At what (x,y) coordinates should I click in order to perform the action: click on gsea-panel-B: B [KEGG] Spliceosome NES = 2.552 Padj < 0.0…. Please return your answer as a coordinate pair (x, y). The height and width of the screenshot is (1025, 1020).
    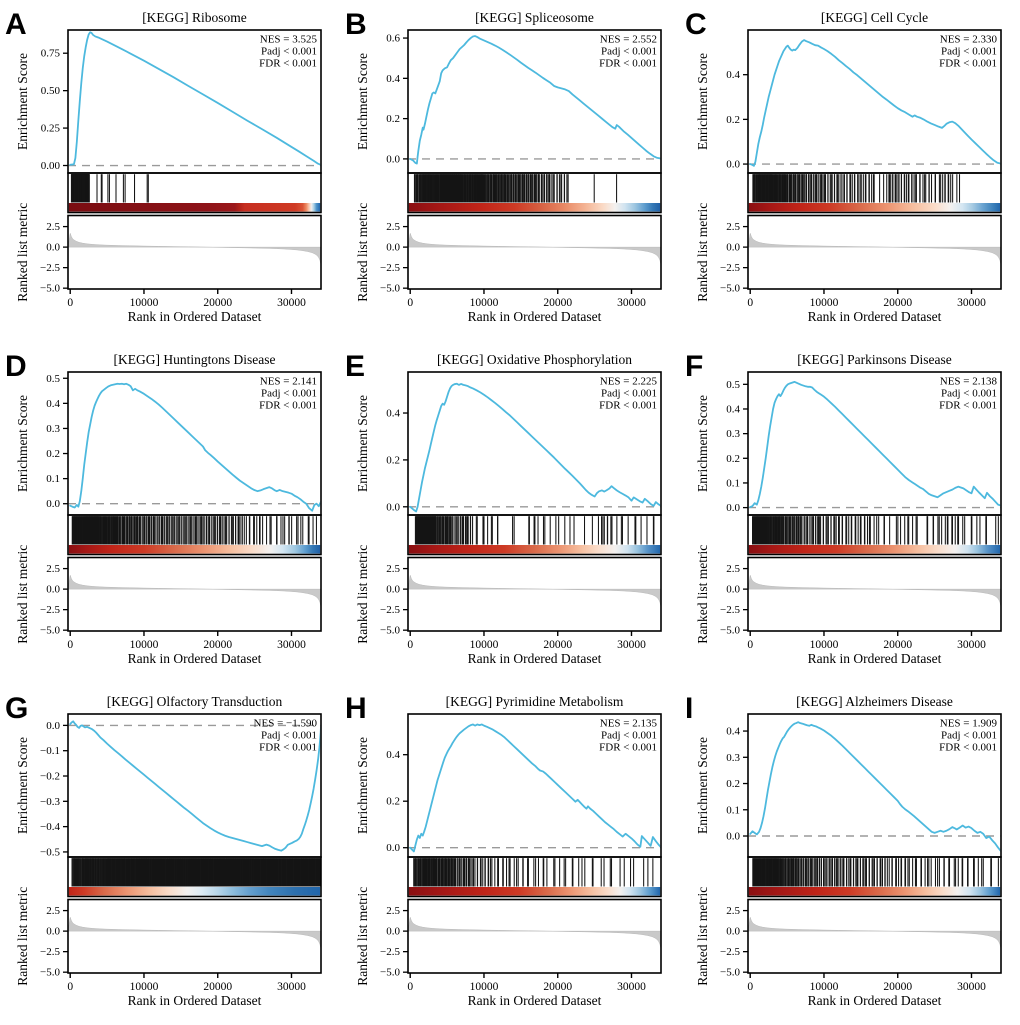
    Looking at the image, I should click on (510, 171).